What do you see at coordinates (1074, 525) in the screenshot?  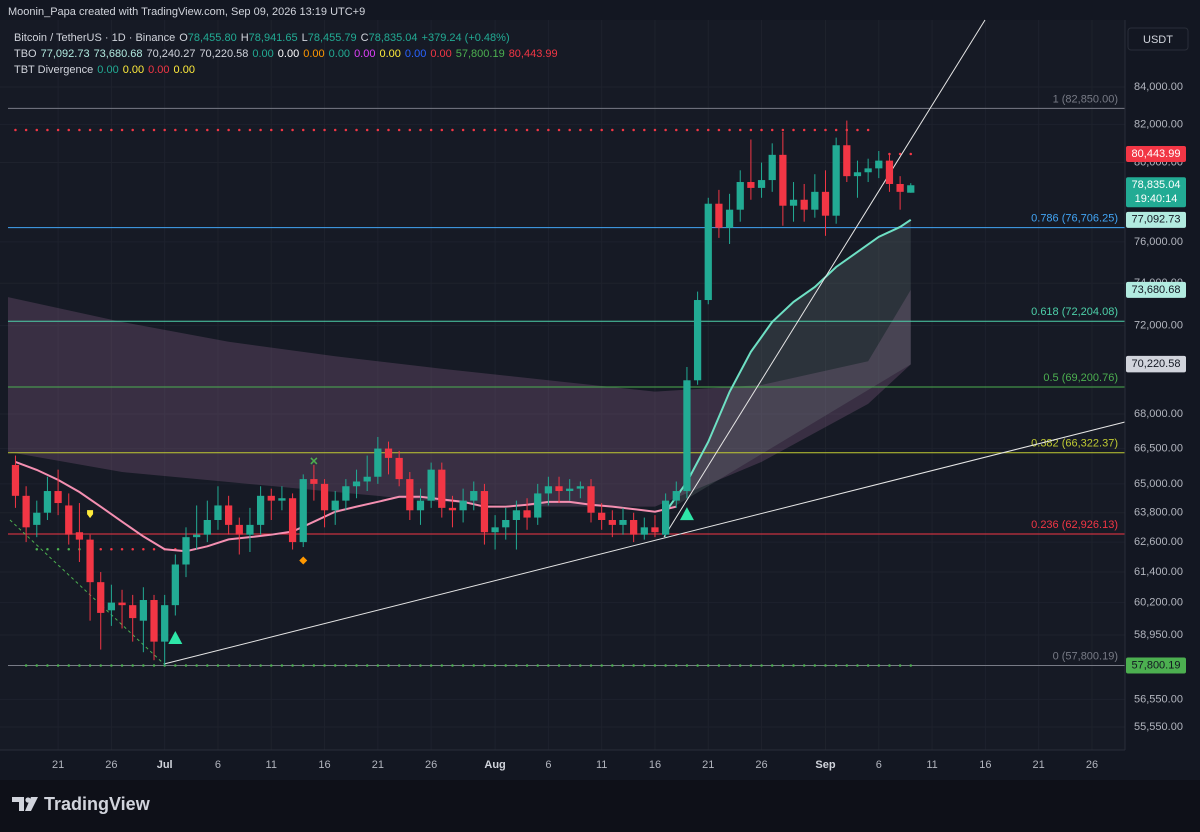 I see `fib-label: 0.236 (62,926.13)` at bounding box center [1074, 525].